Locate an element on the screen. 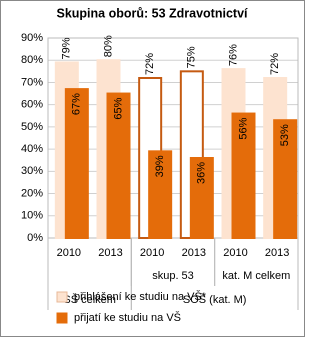  chart-title: Skupina oborů: 53 Zdravotnictví is located at coordinates (153, 13).